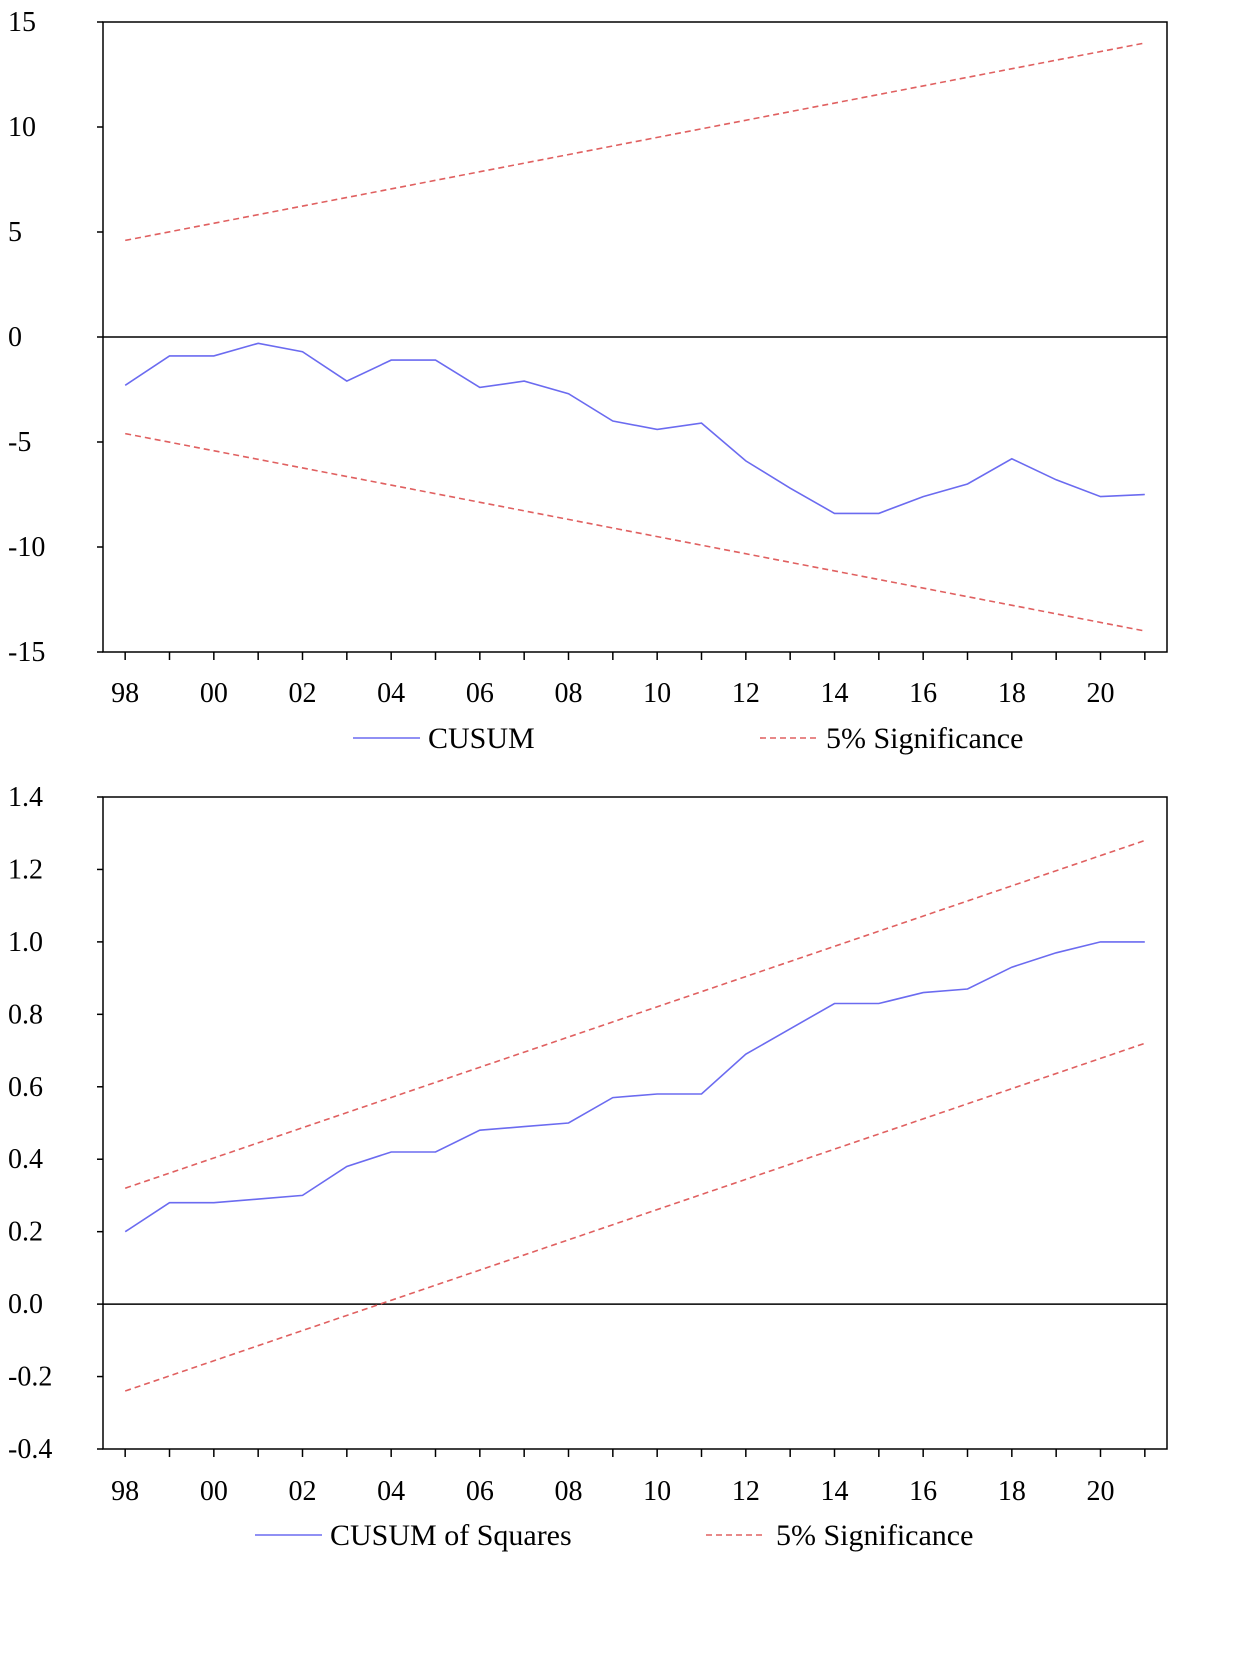 This screenshot has width=1246, height=1659. What do you see at coordinates (25, 1014) in the screenshot?
I see `y-tick-label: 0.8` at bounding box center [25, 1014].